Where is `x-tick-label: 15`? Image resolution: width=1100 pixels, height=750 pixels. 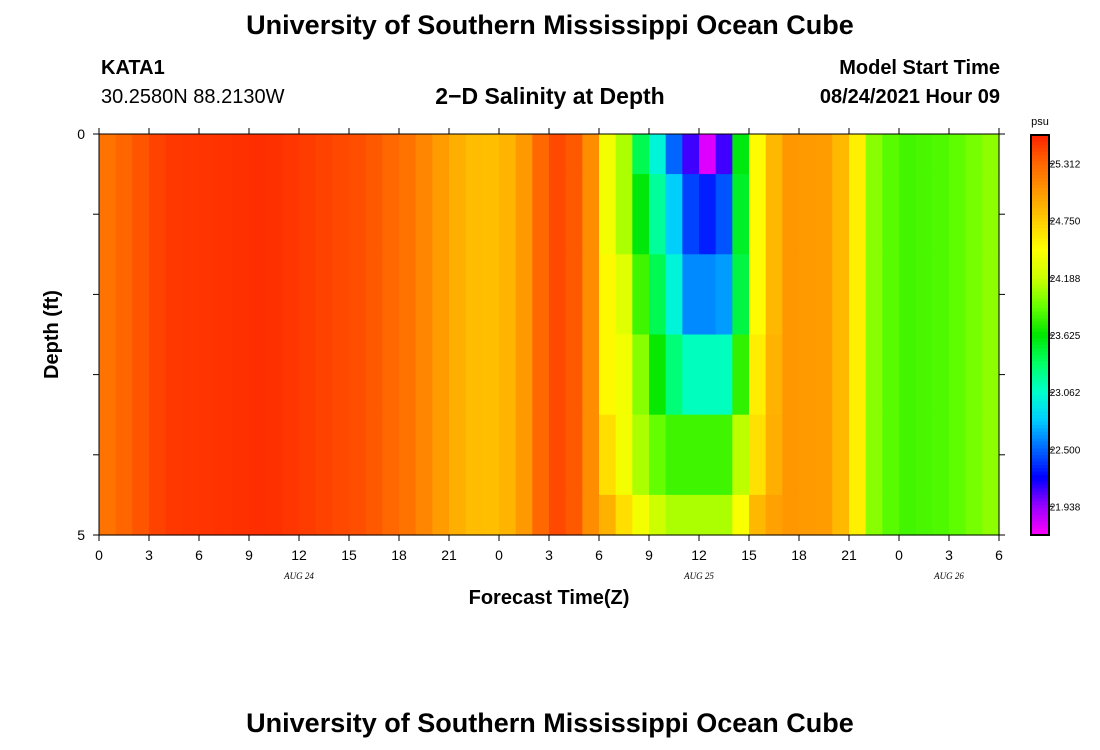 x-tick-label: 15 is located at coordinates (749, 555).